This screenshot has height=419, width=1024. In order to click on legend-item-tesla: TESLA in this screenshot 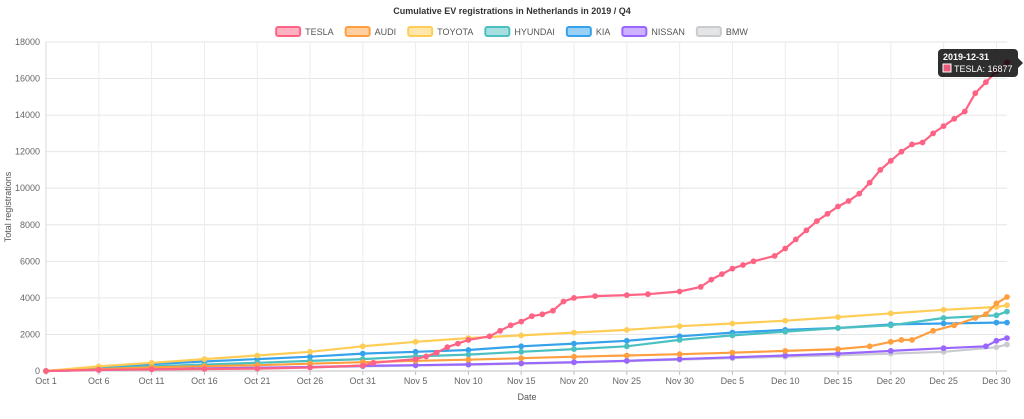, I will do `click(304, 31)`.